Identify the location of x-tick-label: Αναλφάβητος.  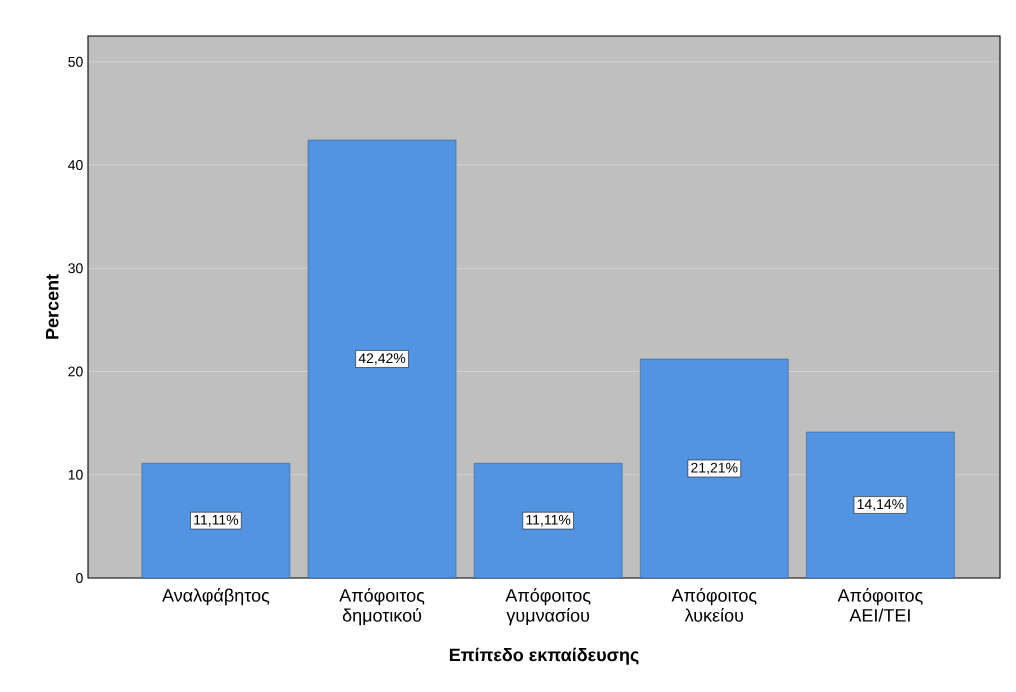
(216, 597).